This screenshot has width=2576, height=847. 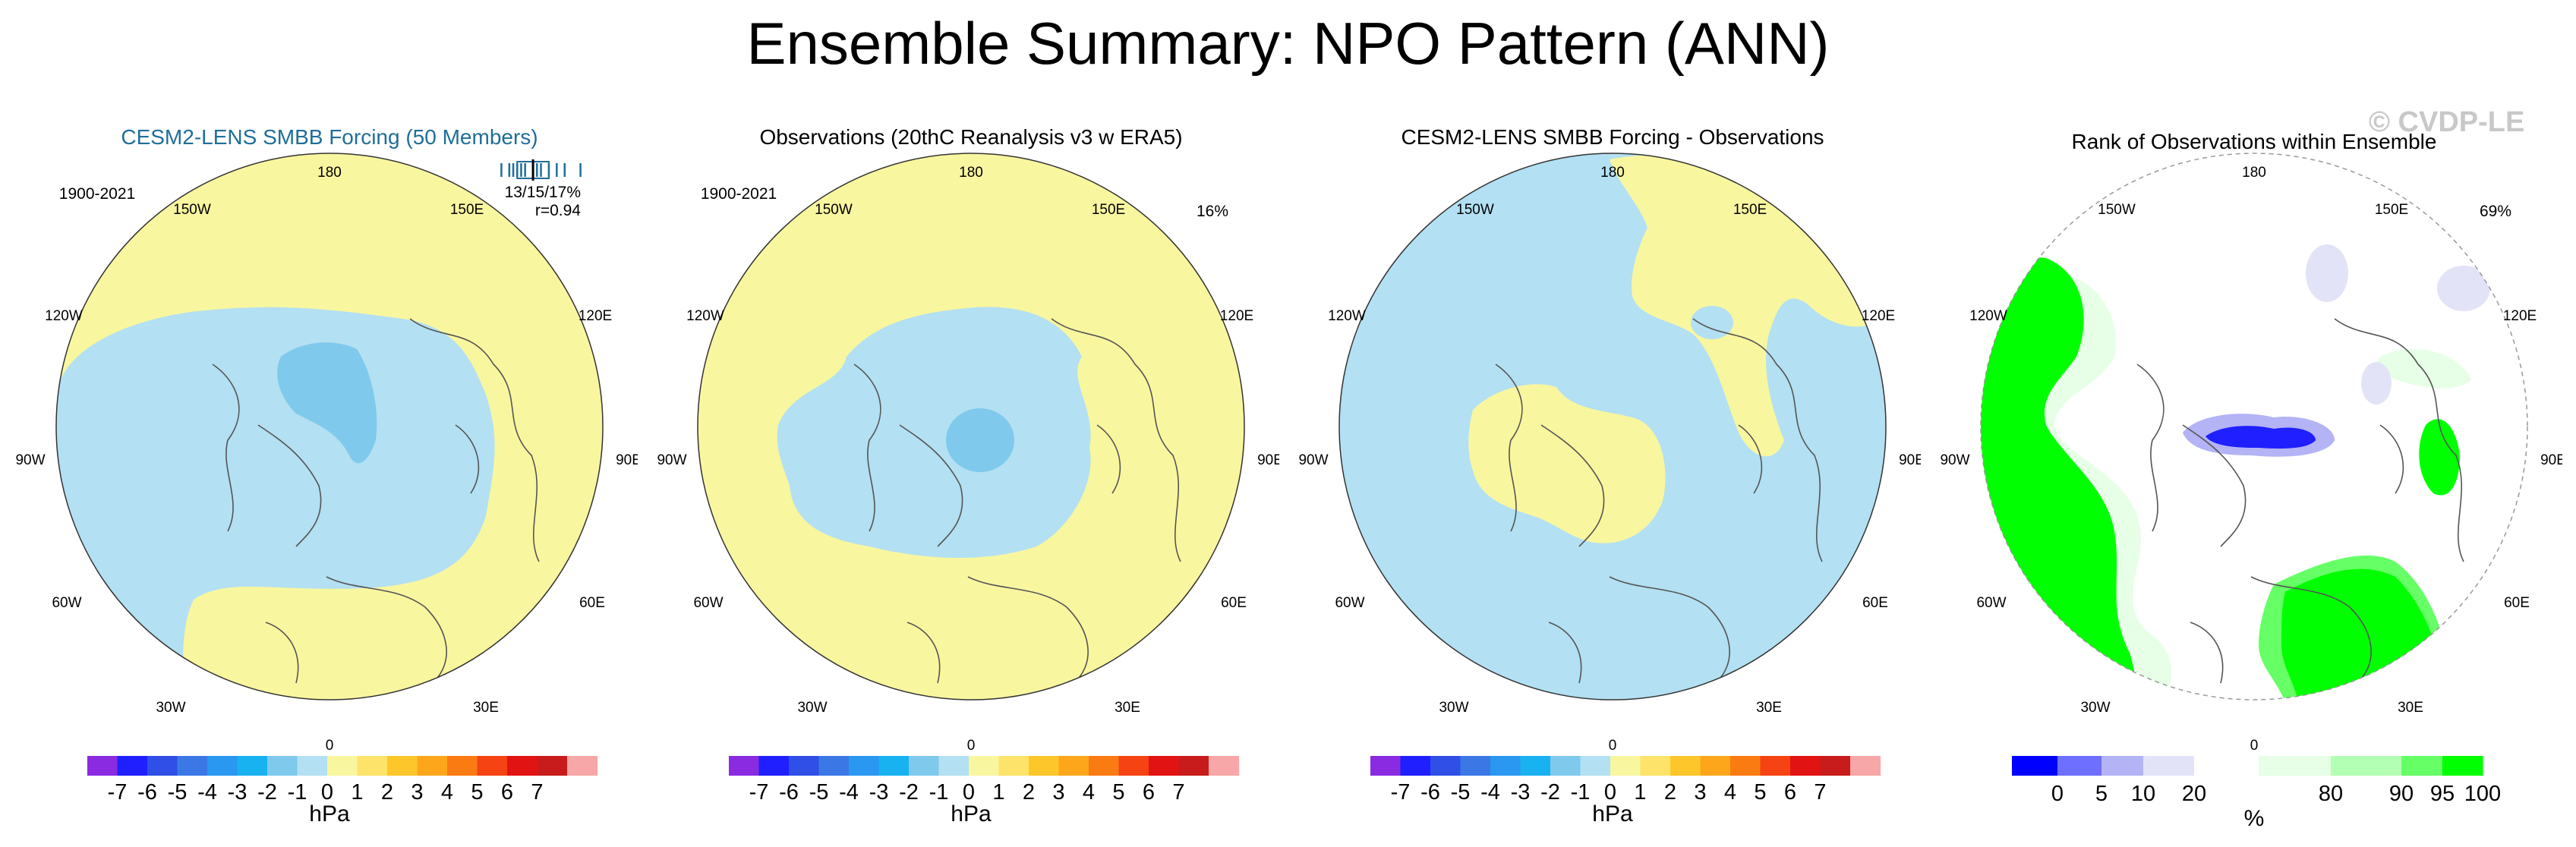 I want to click on coastlines, so click(x=1017, y=509).